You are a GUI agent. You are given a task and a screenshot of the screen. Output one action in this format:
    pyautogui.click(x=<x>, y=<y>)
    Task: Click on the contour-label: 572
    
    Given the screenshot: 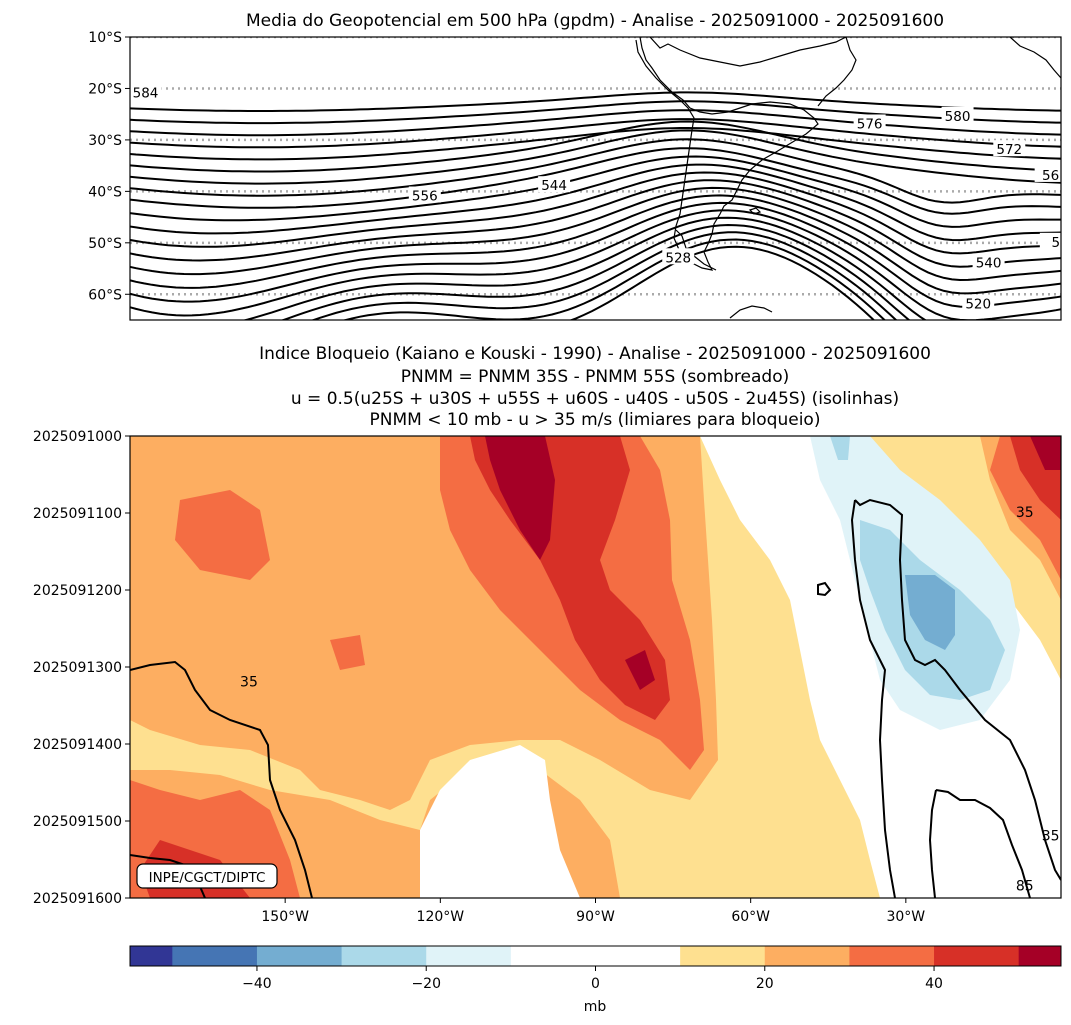 What is the action you would take?
    pyautogui.click(x=1009, y=150)
    